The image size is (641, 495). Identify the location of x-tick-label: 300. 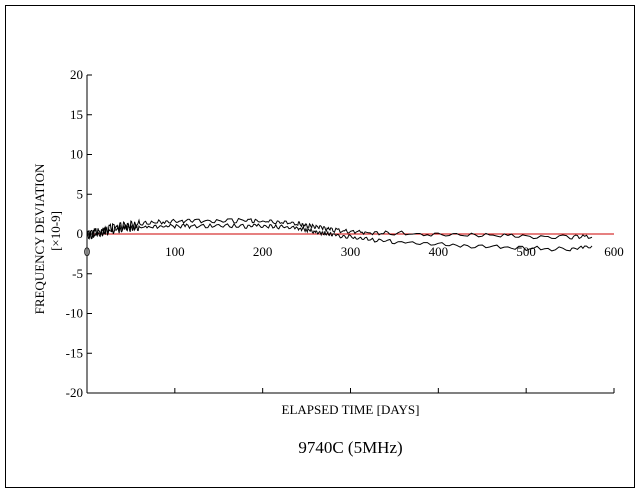
(351, 251).